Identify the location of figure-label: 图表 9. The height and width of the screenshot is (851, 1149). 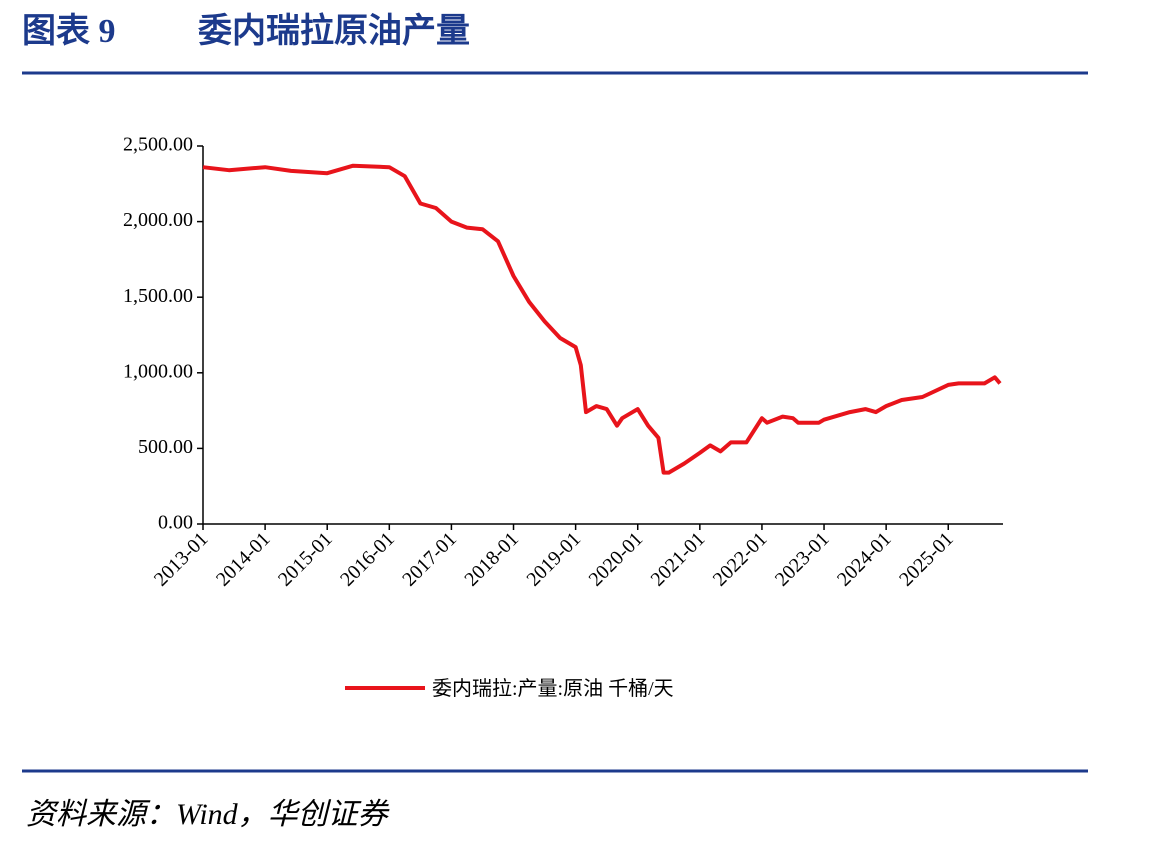
(69, 31).